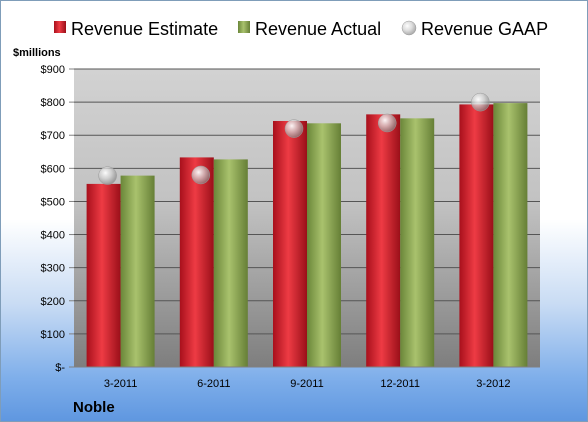  What do you see at coordinates (400, 384) in the screenshot?
I see `x-tick-label: 12-2011` at bounding box center [400, 384].